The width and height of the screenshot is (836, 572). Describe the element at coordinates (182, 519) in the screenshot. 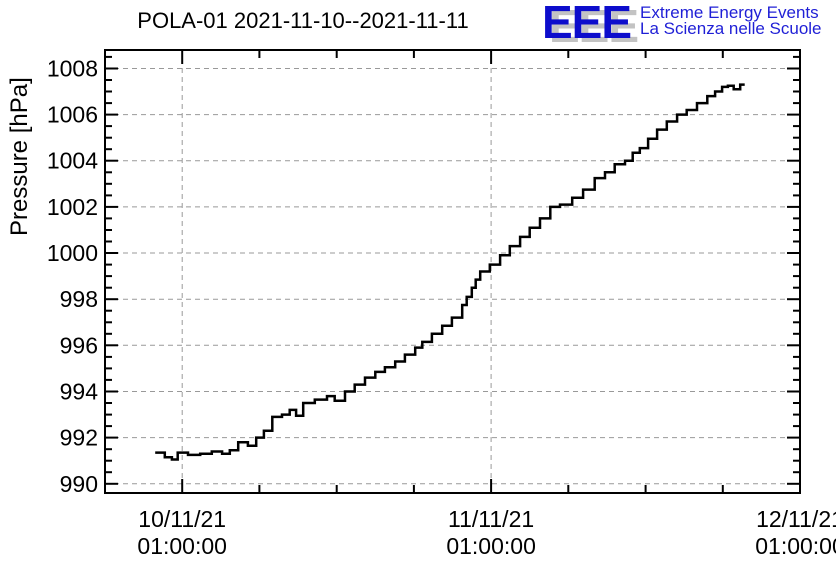

I see `x-tick-date-label: 10/11/21` at that location.